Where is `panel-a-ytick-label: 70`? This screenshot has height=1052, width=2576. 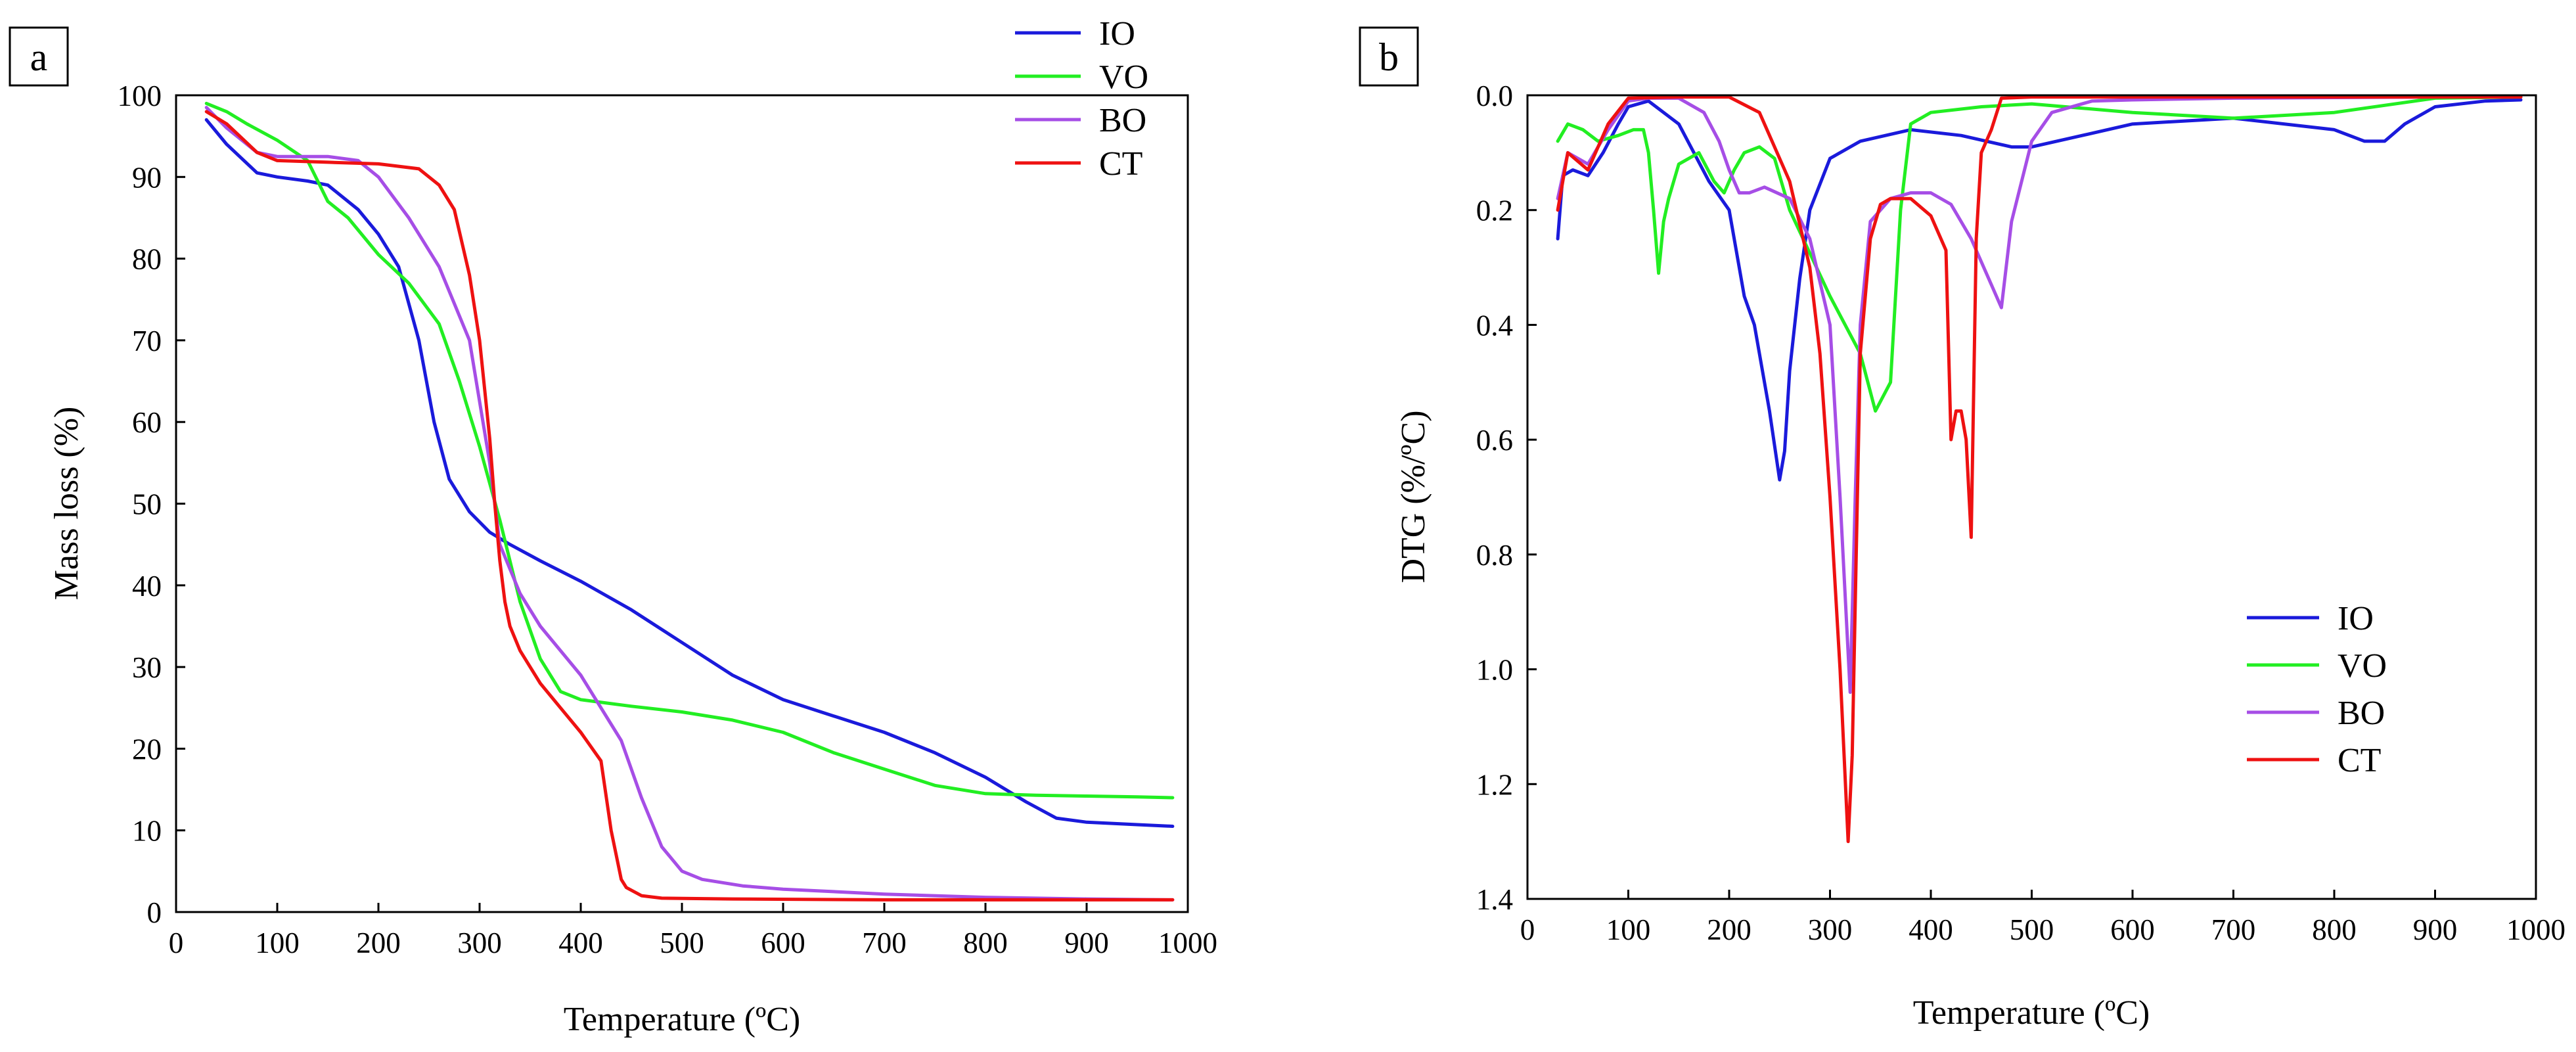 panel-a-ytick-label: 70 is located at coordinates (147, 341).